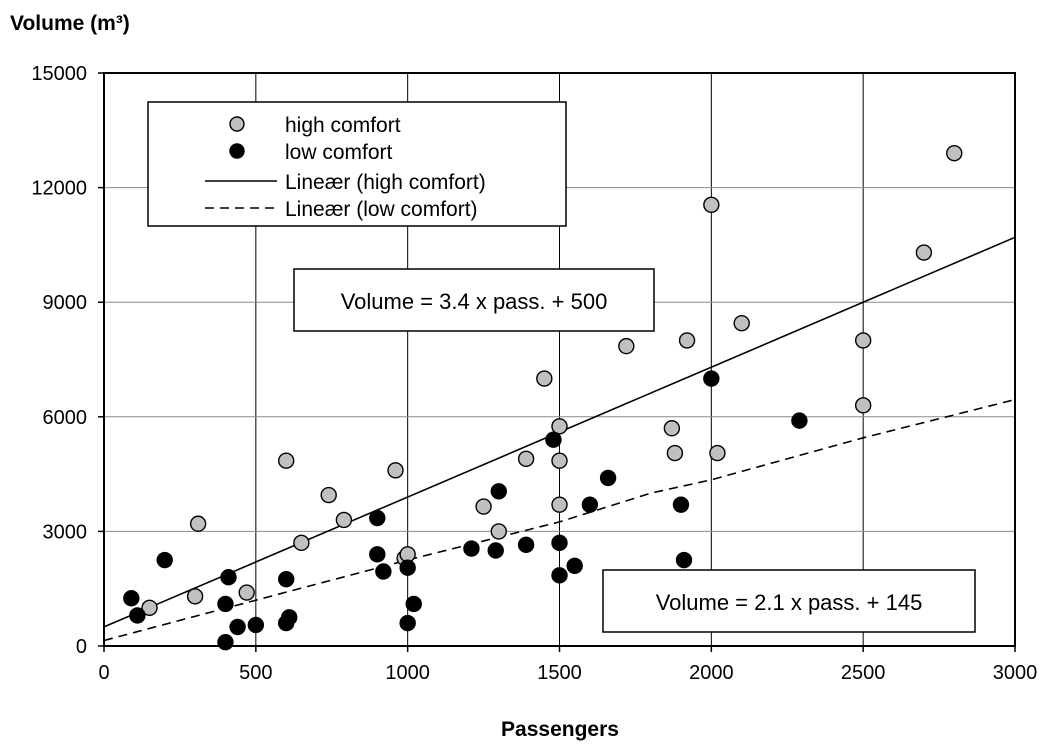  Describe the element at coordinates (381, 209) in the screenshot. I see `legend-label-linear-low: Lineær (low comfort)` at that location.